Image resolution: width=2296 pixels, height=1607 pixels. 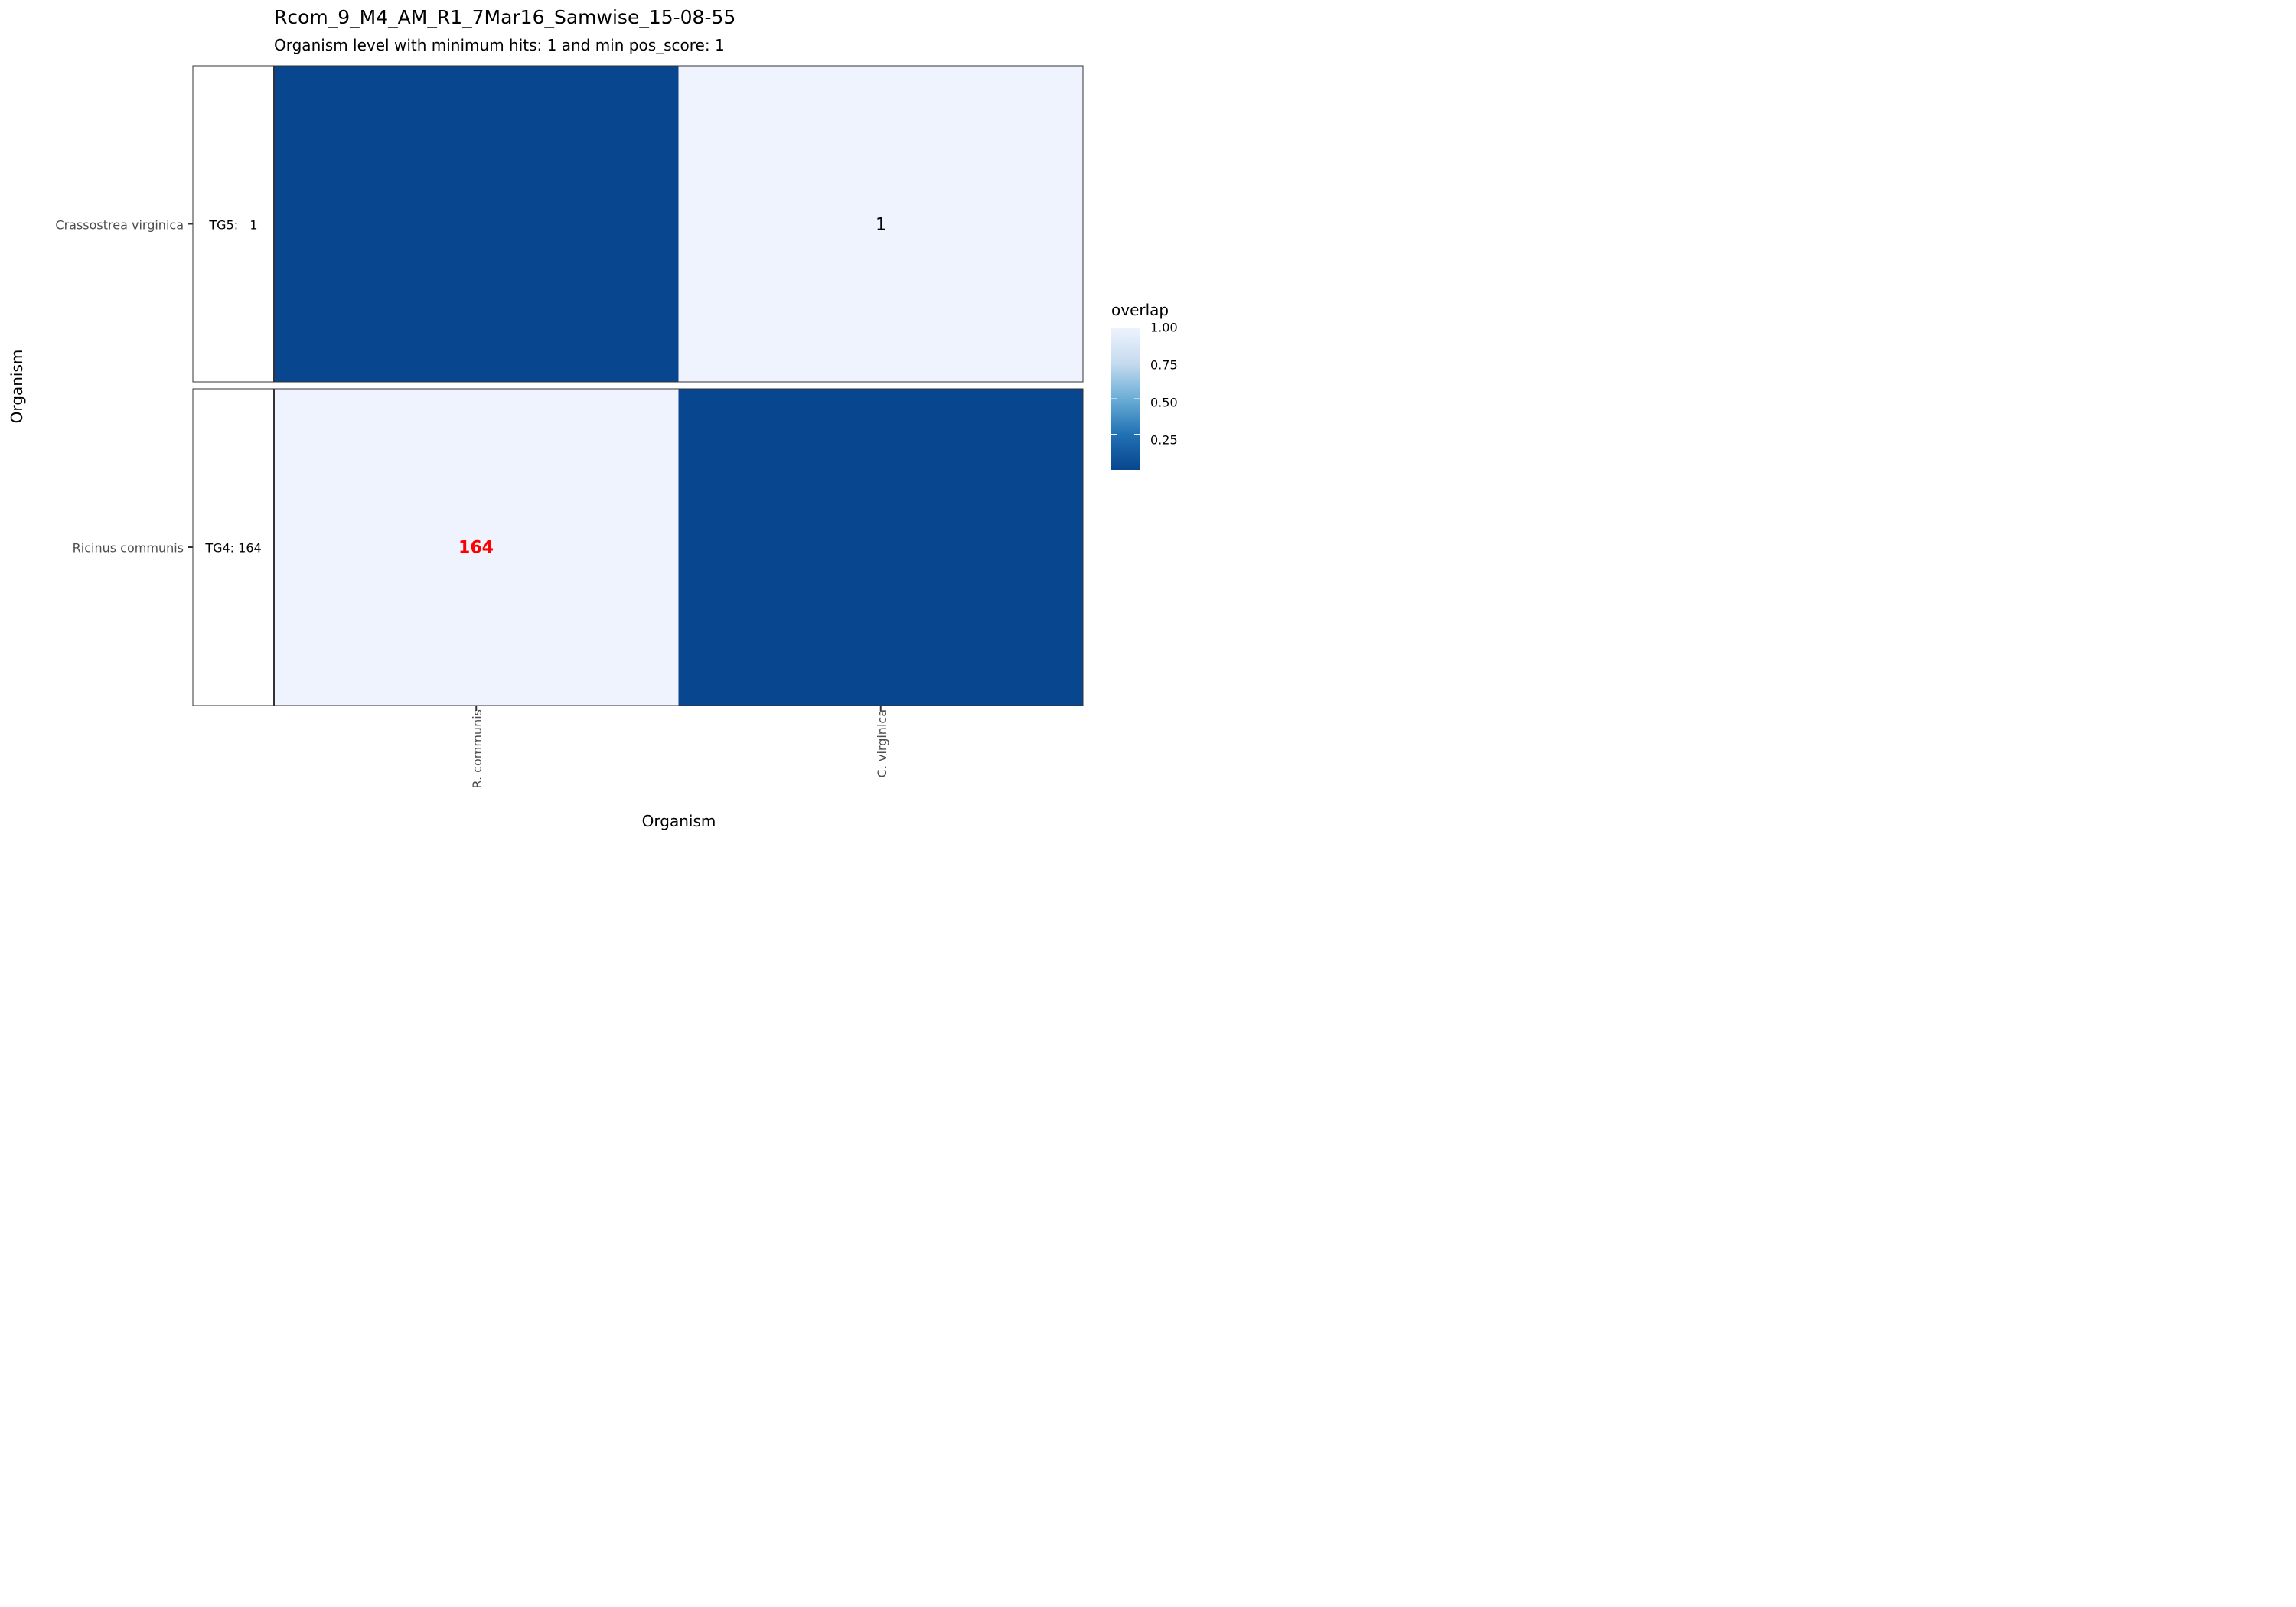 I want to click on x-axis-label: Organism, so click(x=678, y=821).